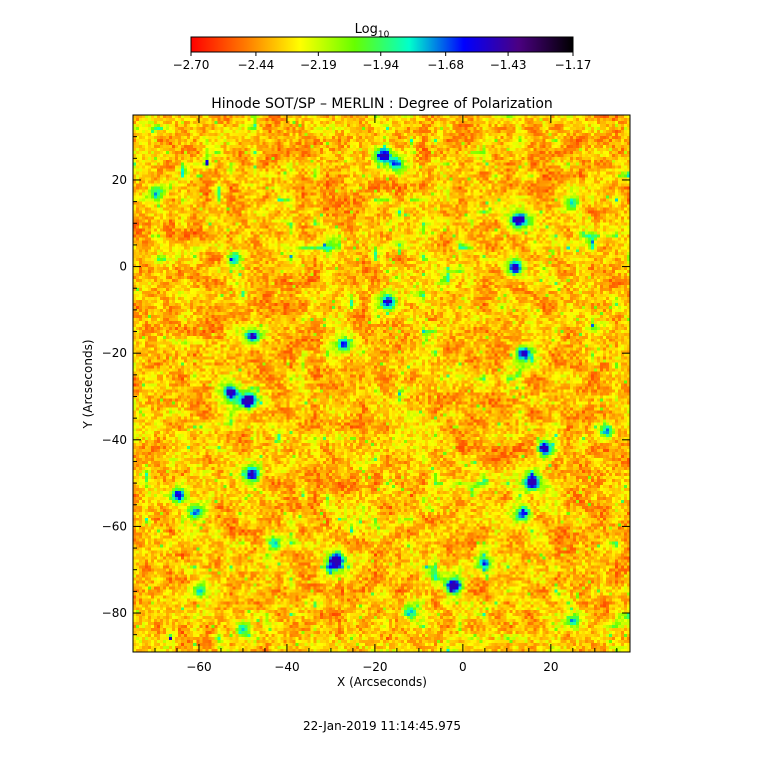  What do you see at coordinates (382, 726) in the screenshot?
I see `timestamp: 22-Jan-2019 11:14:45.975` at bounding box center [382, 726].